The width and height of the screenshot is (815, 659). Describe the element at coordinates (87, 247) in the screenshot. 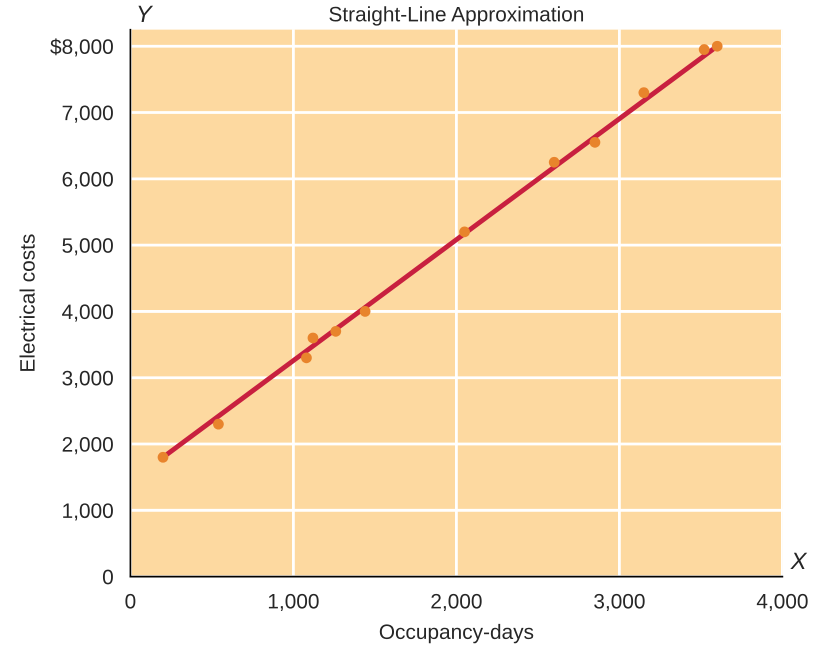

I see `y-tick-label: 5,000` at that location.